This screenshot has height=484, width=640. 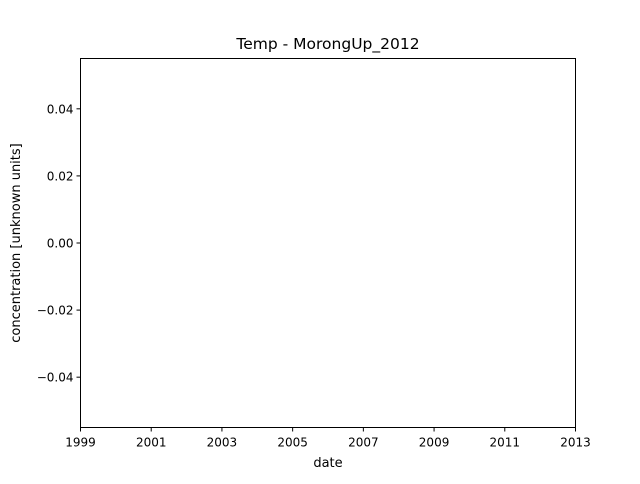 I want to click on y-tick-label: 0.00, so click(x=60, y=244).